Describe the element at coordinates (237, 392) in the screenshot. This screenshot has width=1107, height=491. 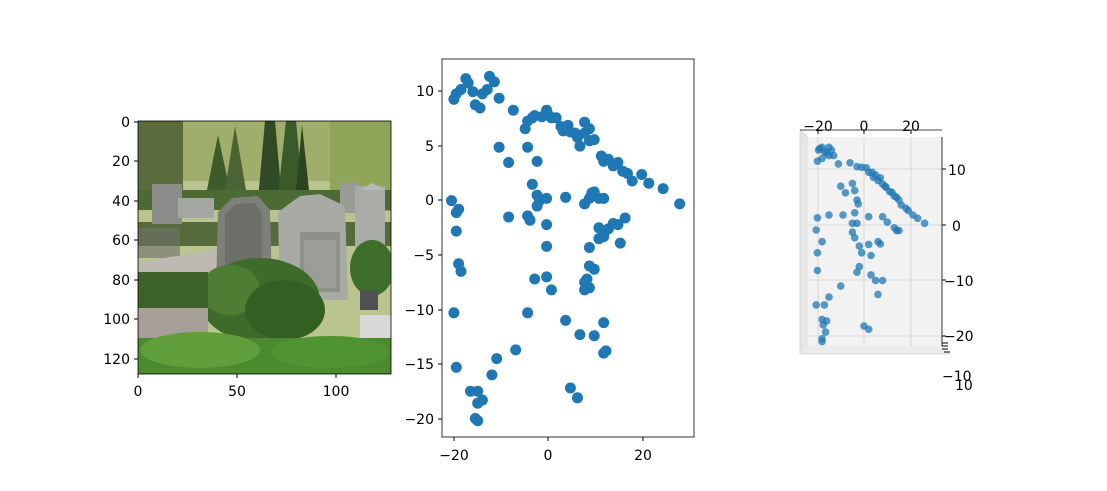
I see `image-x-tick-label: 50` at that location.